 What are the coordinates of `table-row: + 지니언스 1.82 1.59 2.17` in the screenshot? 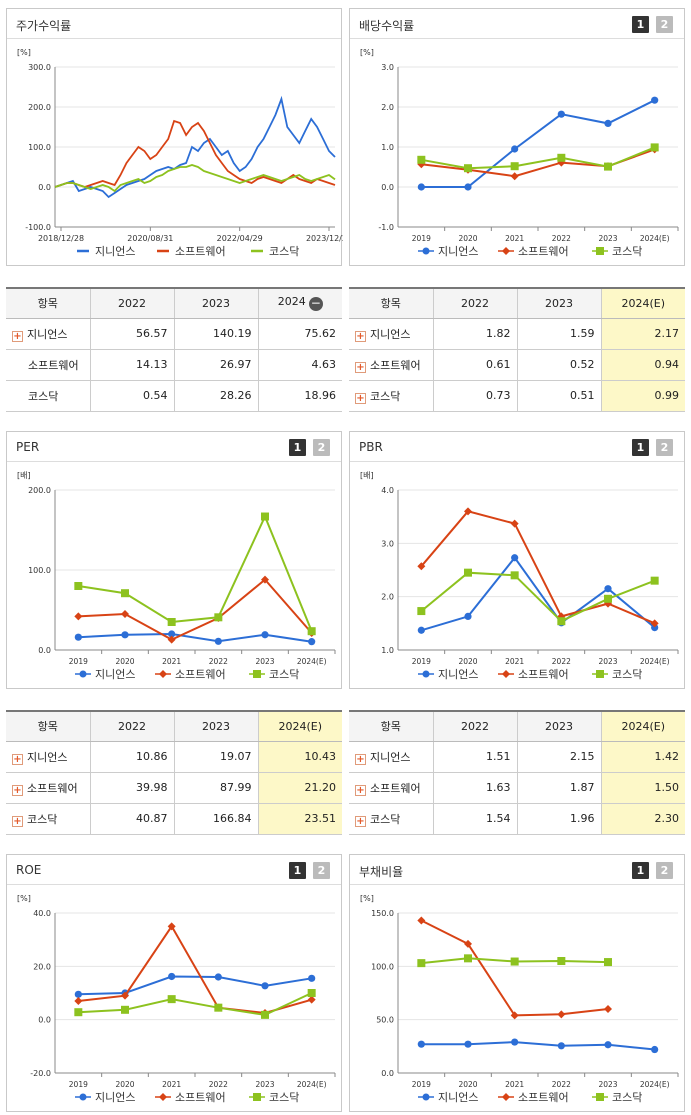 It's located at (517, 334).